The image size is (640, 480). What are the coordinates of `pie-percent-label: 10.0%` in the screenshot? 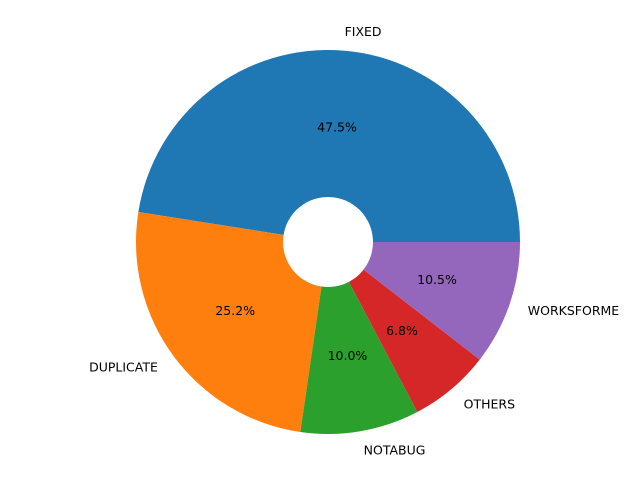 It's located at (348, 355).